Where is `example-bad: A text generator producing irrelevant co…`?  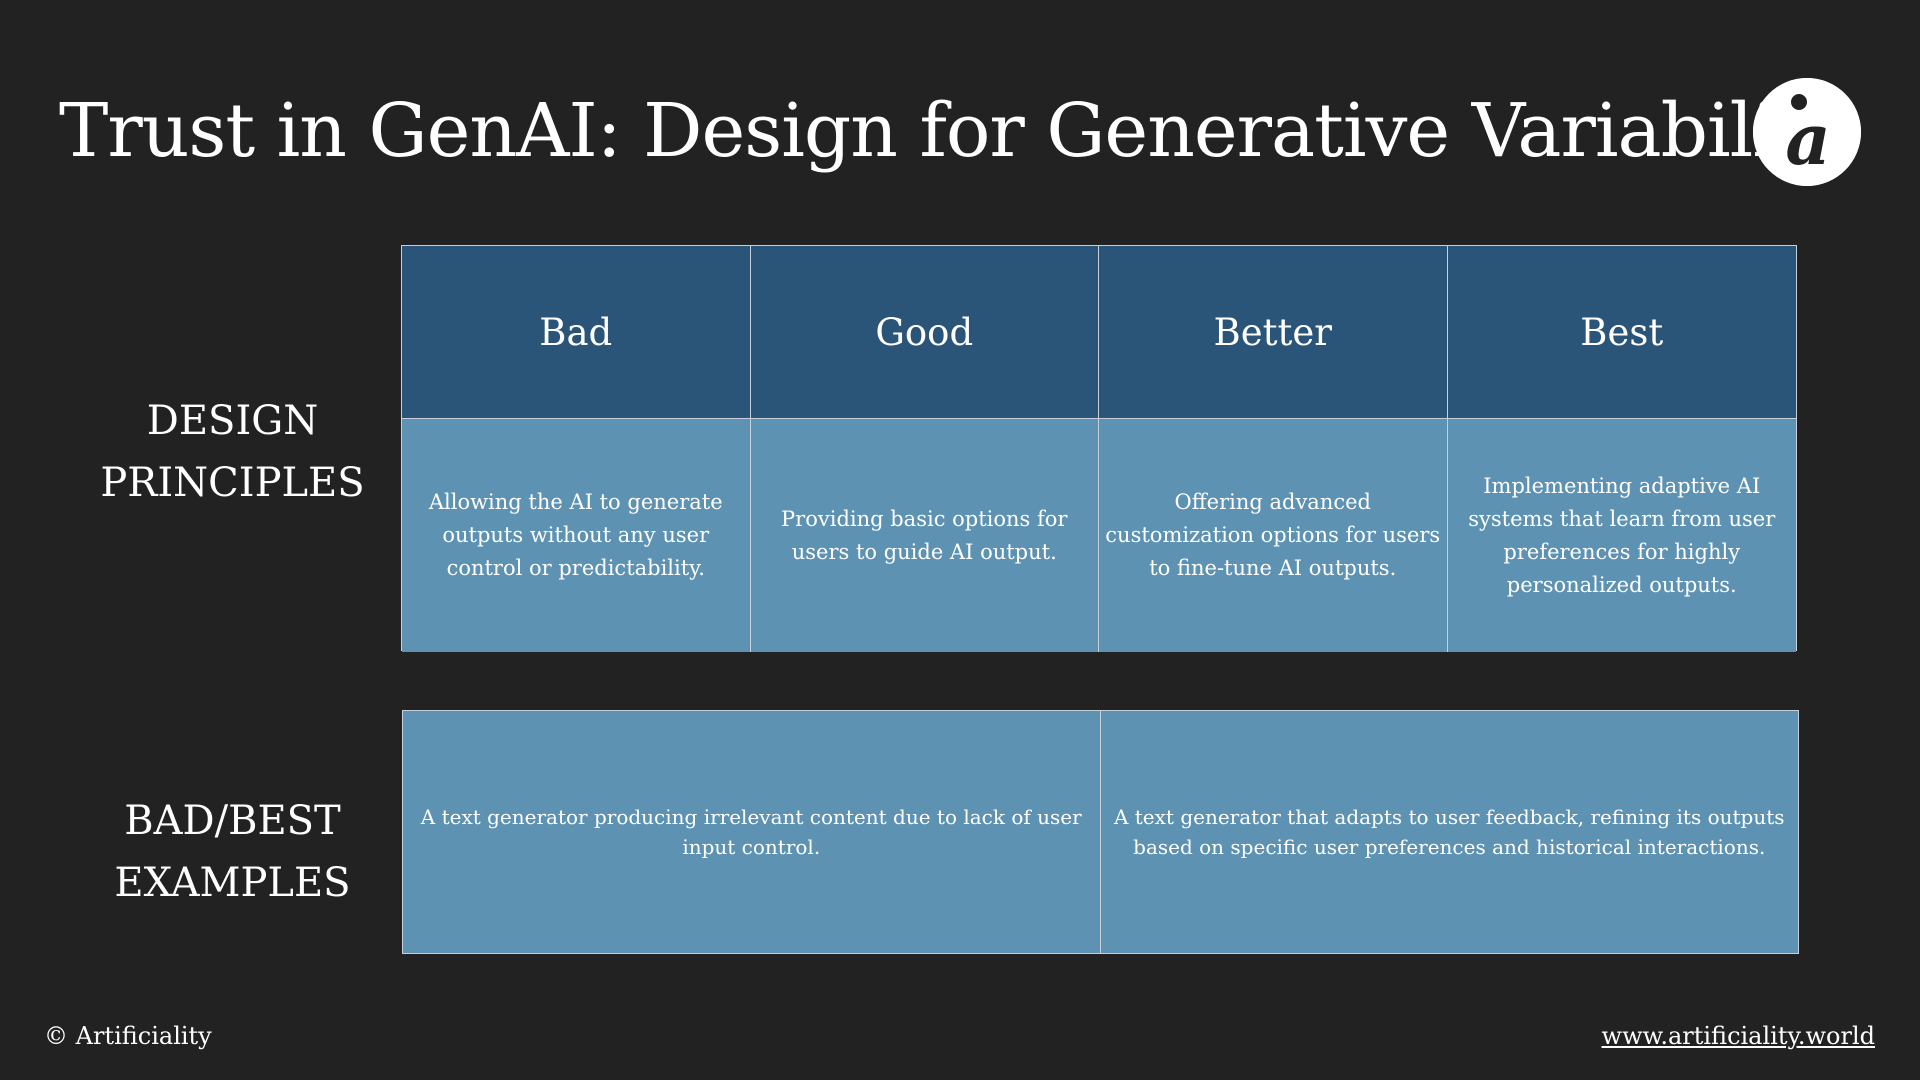
example-bad: A text generator producing irrelevant co… is located at coordinates (752, 832).